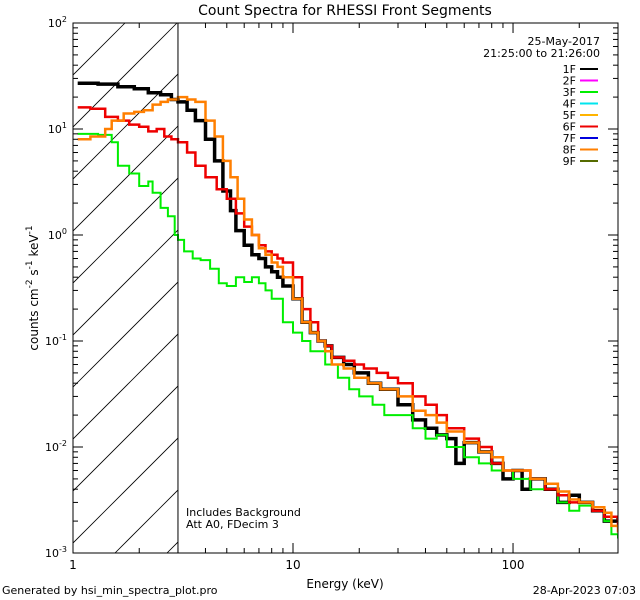  Describe the element at coordinates (110, 590) in the screenshot. I see `generated-by-footer: Generated by hsi_min_spectra_plot.pro` at that location.